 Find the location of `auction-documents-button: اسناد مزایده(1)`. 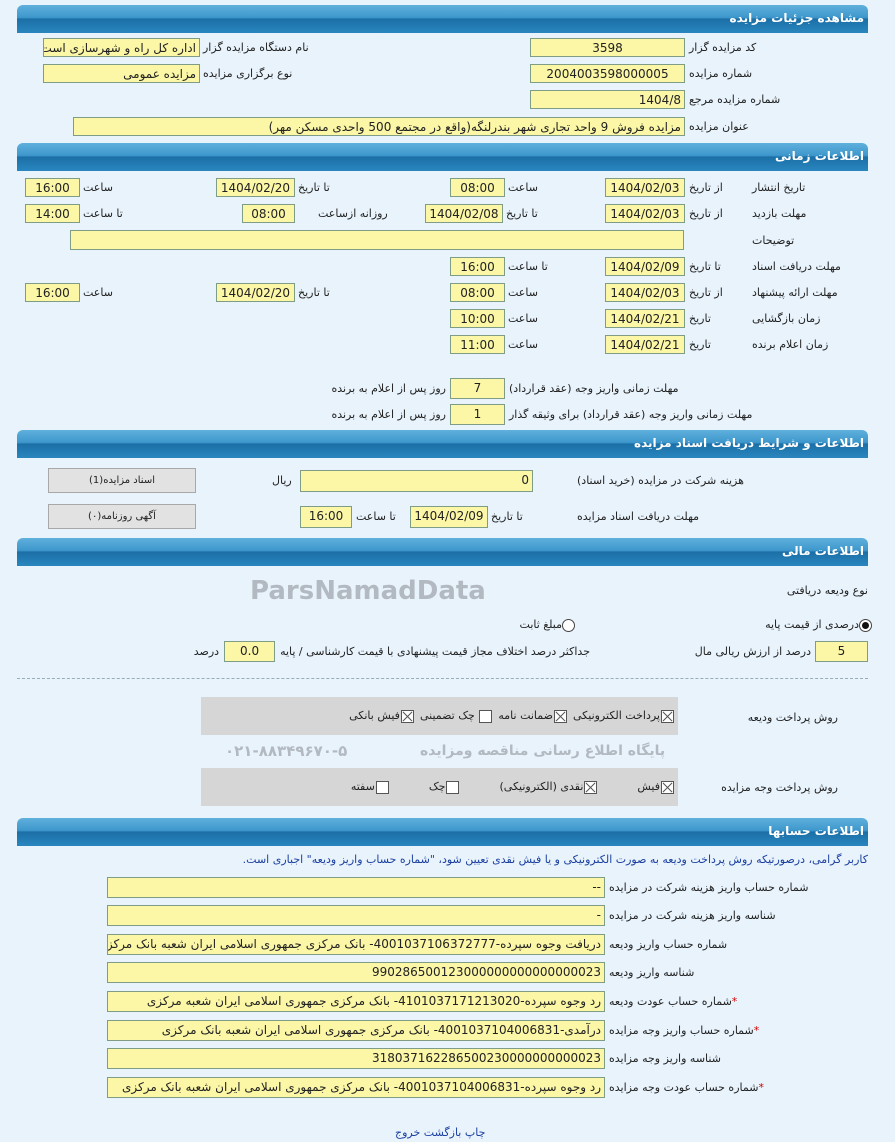

auction-documents-button: اسناد مزایده(1) is located at coordinates (122, 480).